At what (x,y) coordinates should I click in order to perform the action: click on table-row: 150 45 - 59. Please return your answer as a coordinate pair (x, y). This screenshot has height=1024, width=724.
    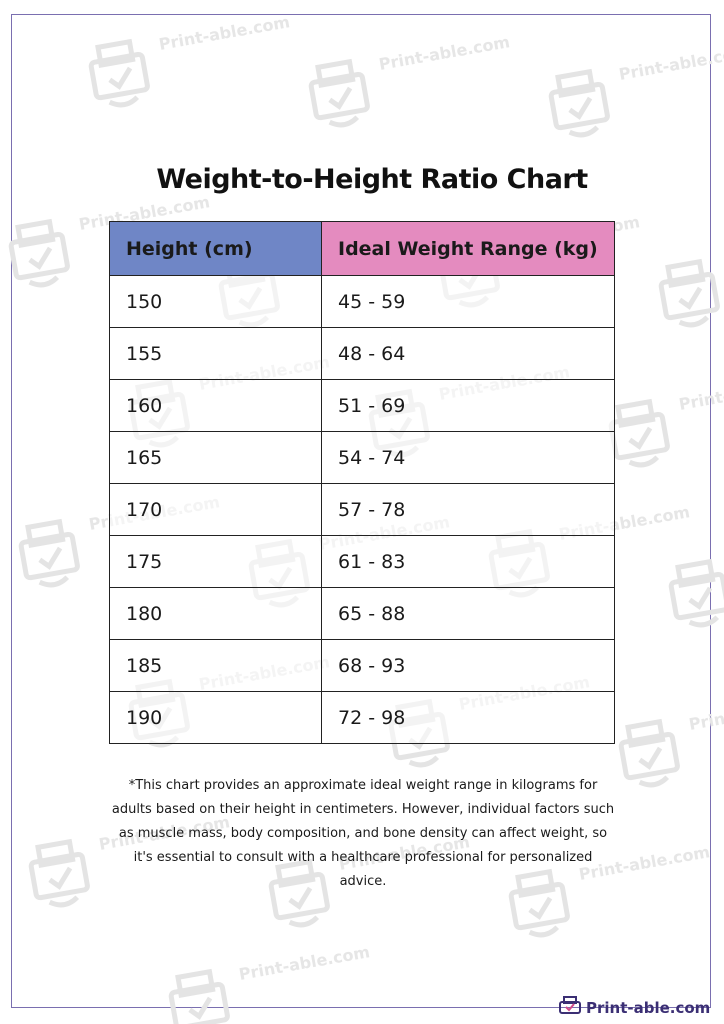
    Looking at the image, I should click on (362, 301).